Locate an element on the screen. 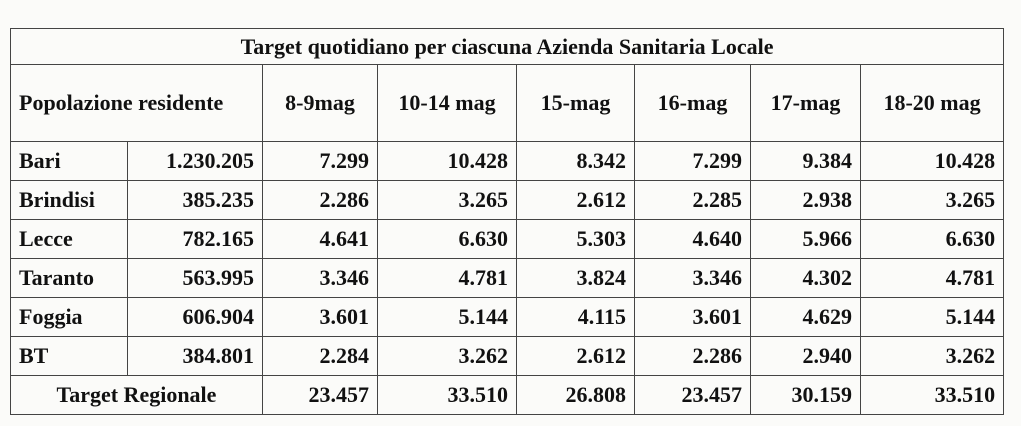 This screenshot has height=426, width=1021. column-header: 15-mag is located at coordinates (575, 103).